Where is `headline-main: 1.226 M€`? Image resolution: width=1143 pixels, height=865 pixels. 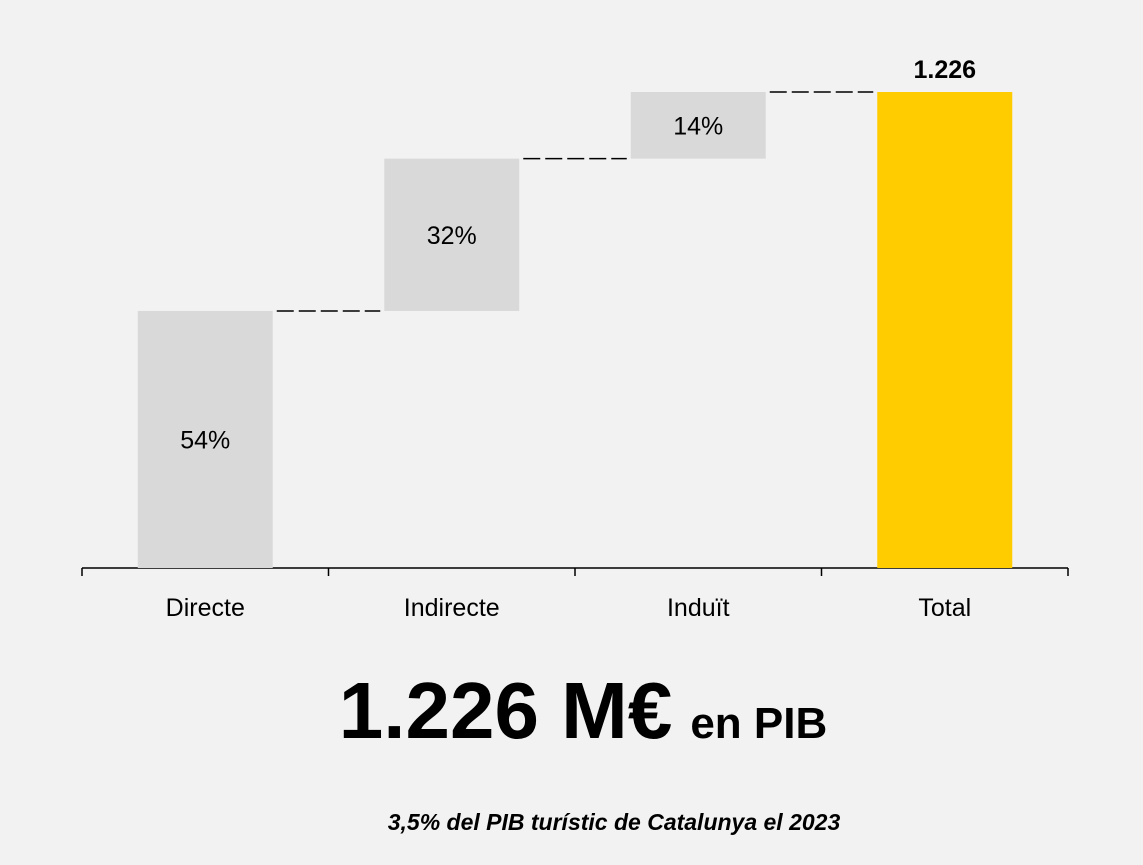
headline-main: 1.226 M€ is located at coordinates (506, 710).